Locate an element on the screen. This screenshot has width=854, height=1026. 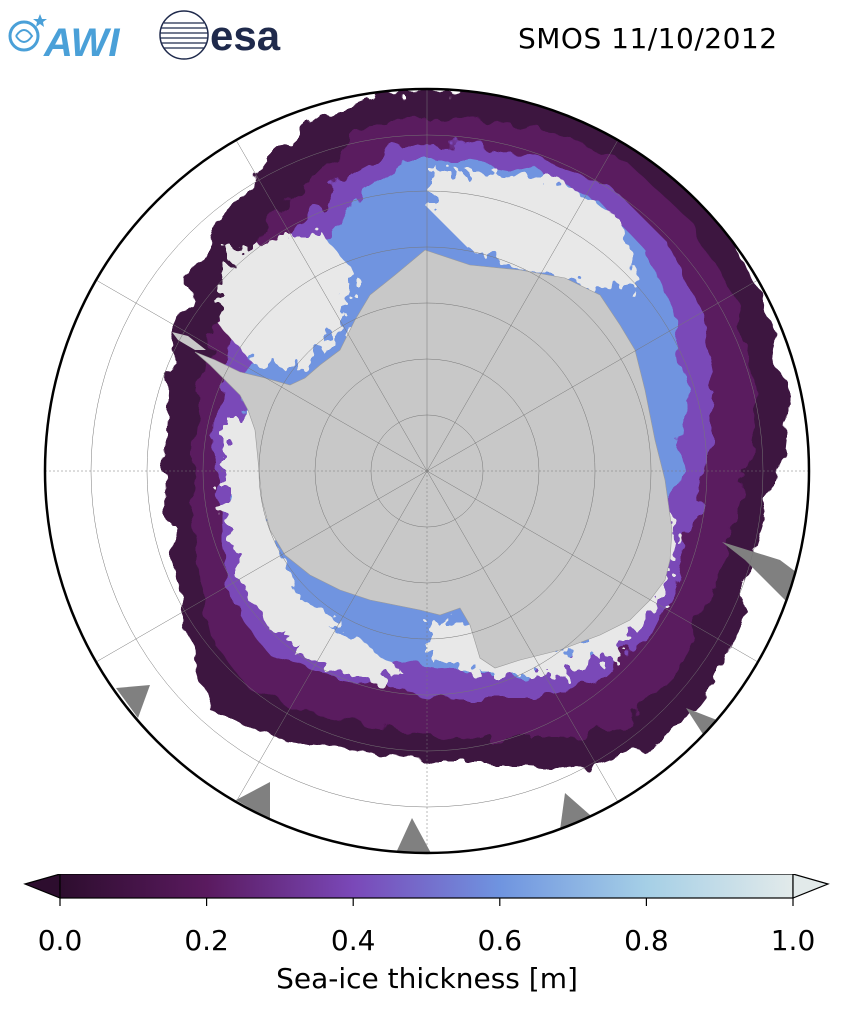
colorbar-tick-label: 0.0 is located at coordinates (60, 940).